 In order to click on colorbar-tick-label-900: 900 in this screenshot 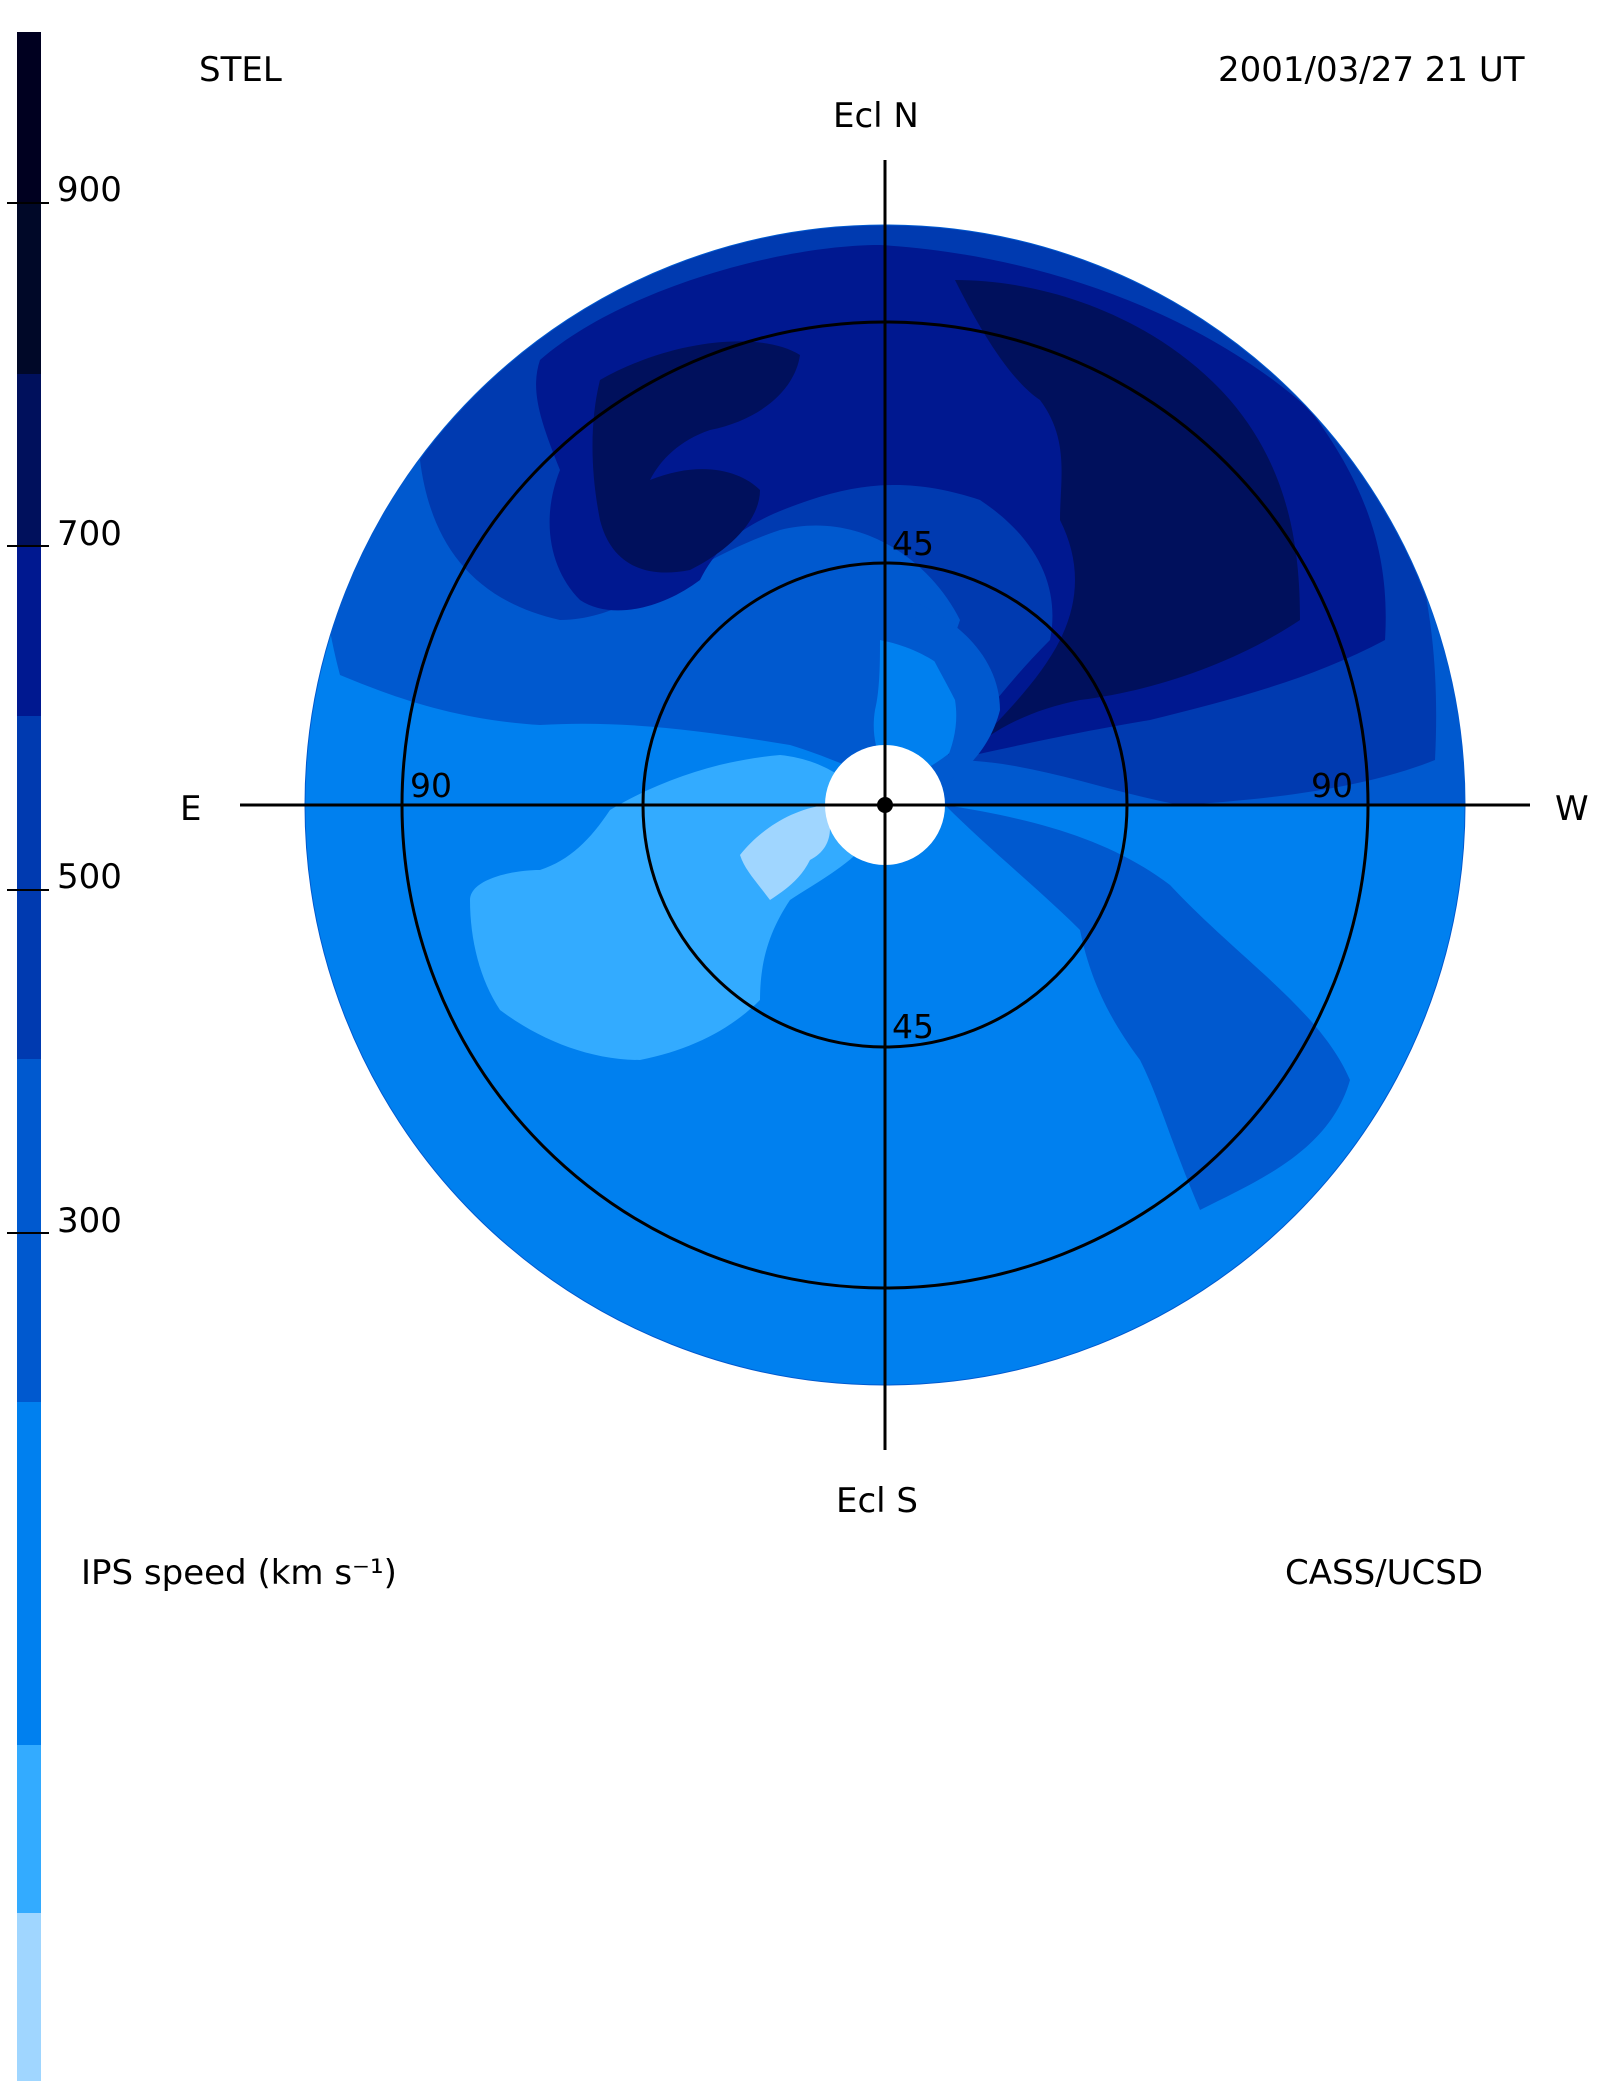, I will do `click(89, 190)`.